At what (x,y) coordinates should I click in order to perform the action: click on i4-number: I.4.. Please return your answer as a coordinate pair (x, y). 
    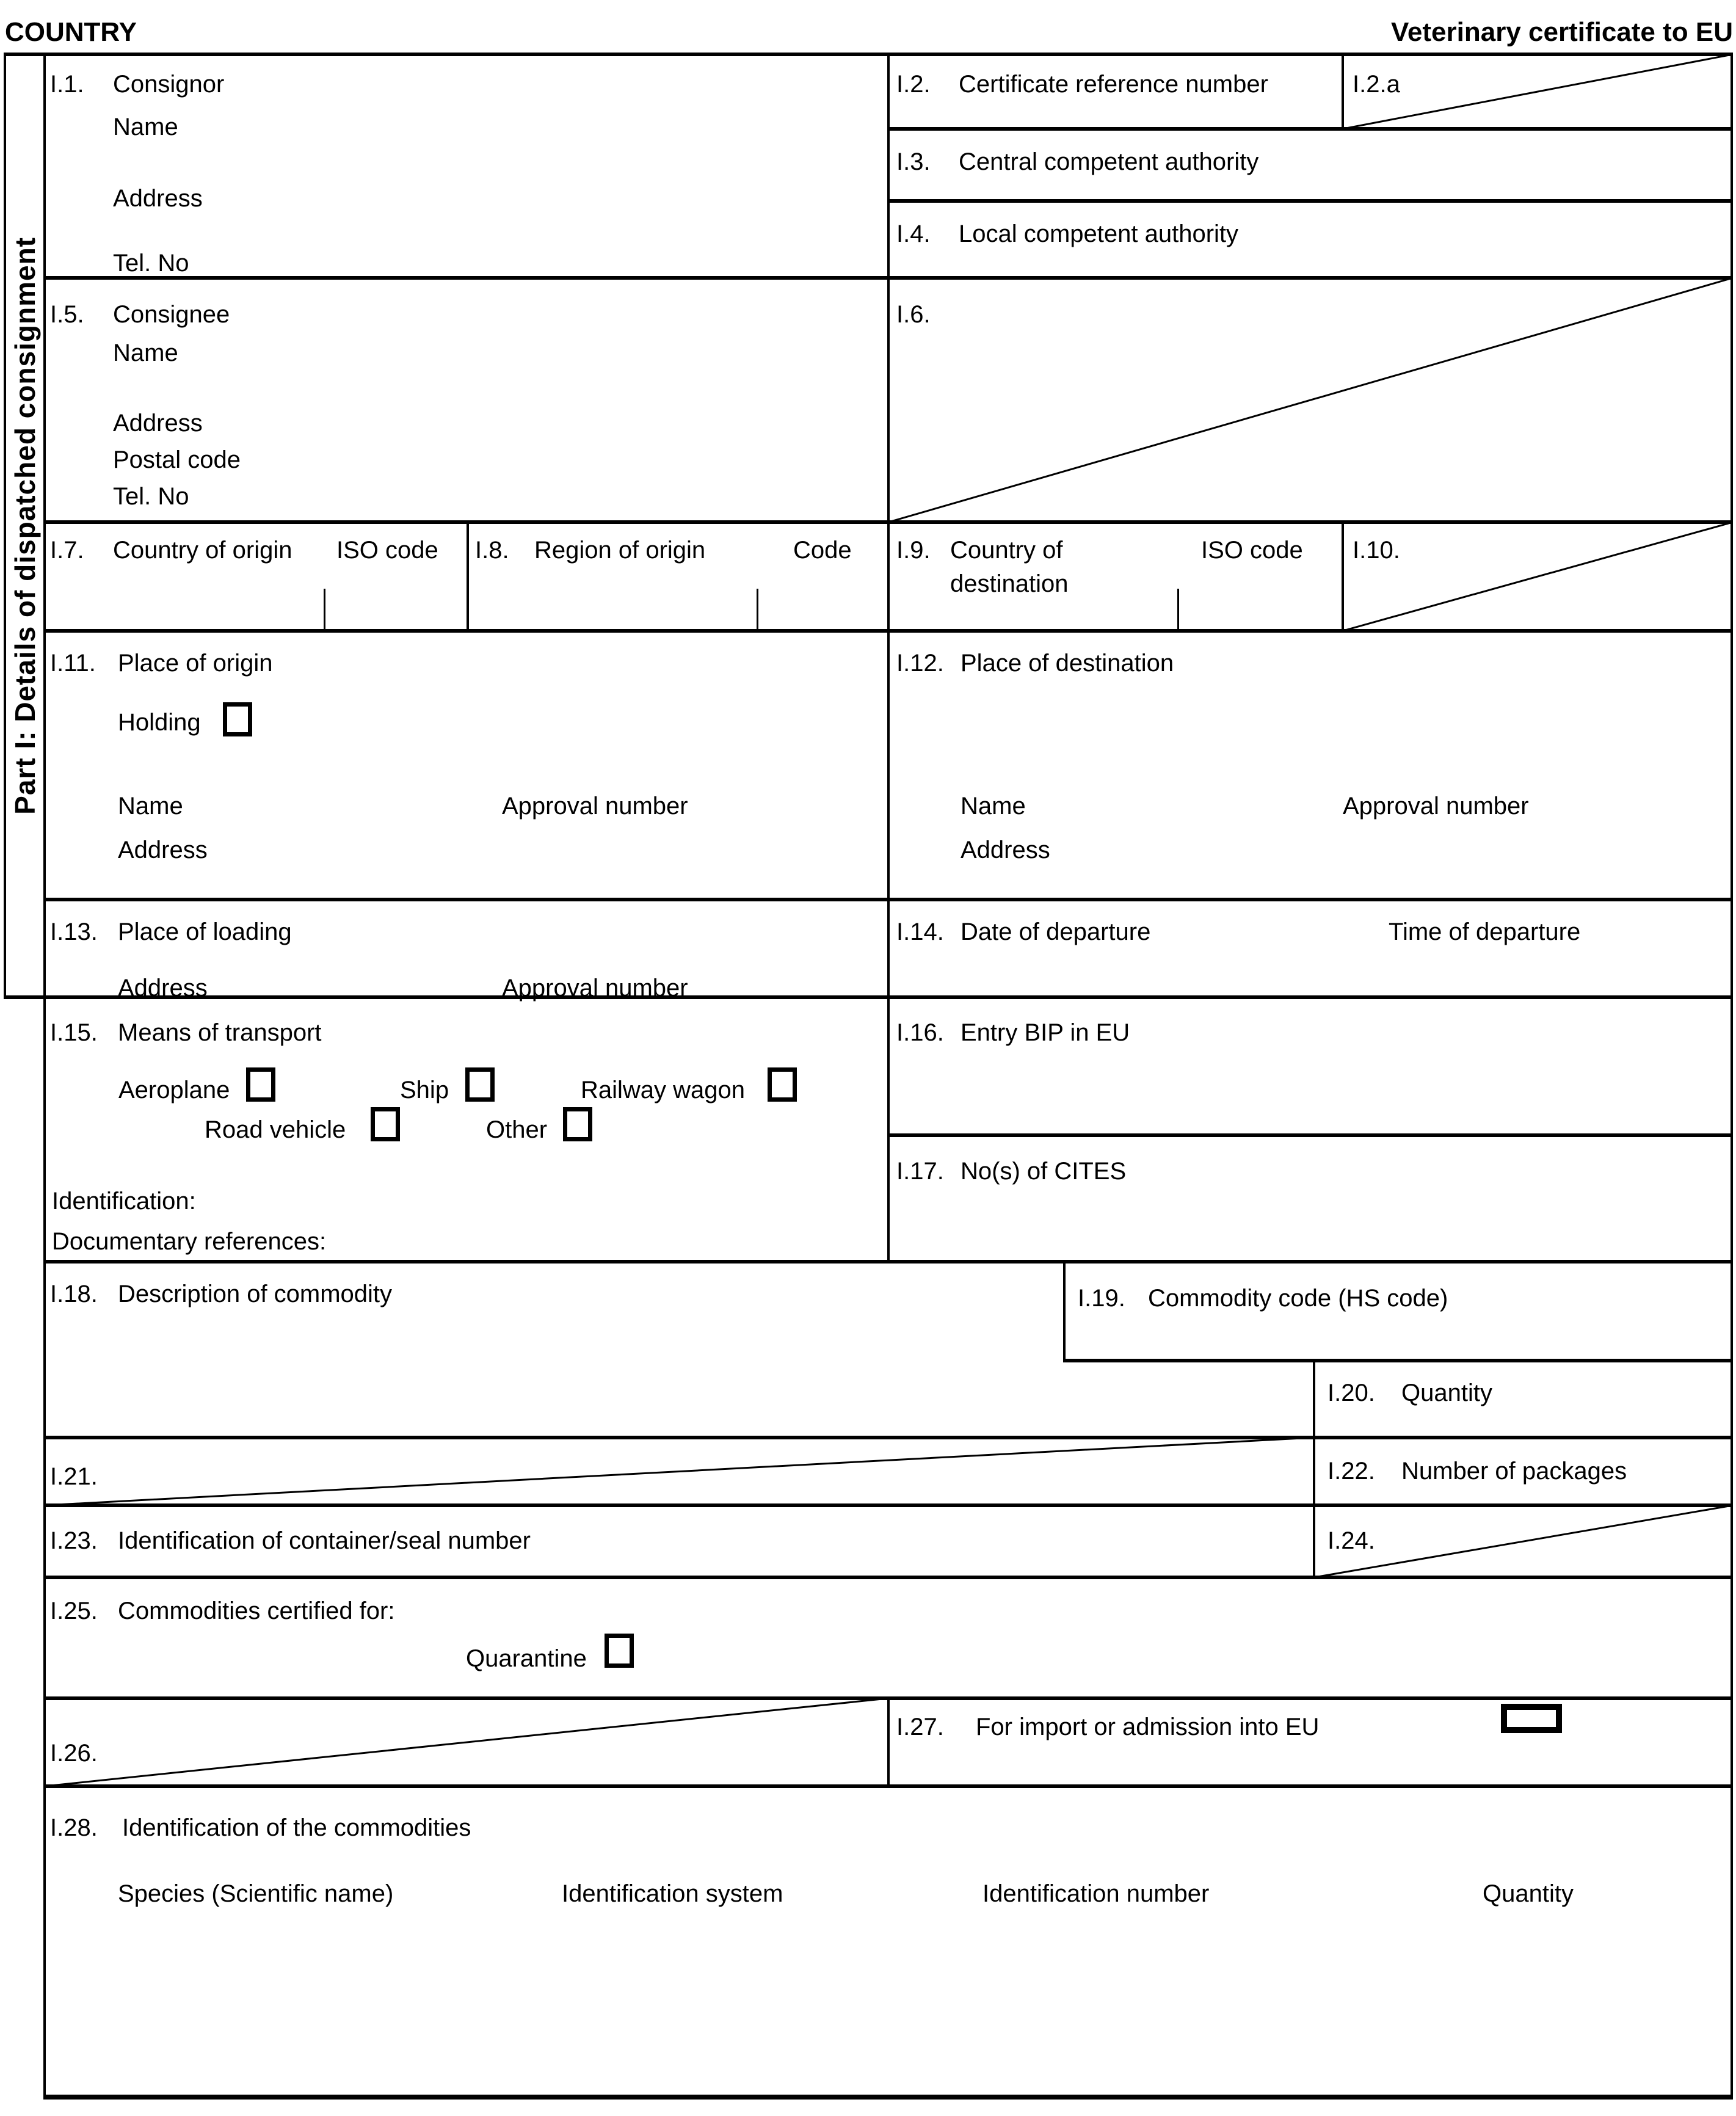
    Looking at the image, I should click on (914, 233).